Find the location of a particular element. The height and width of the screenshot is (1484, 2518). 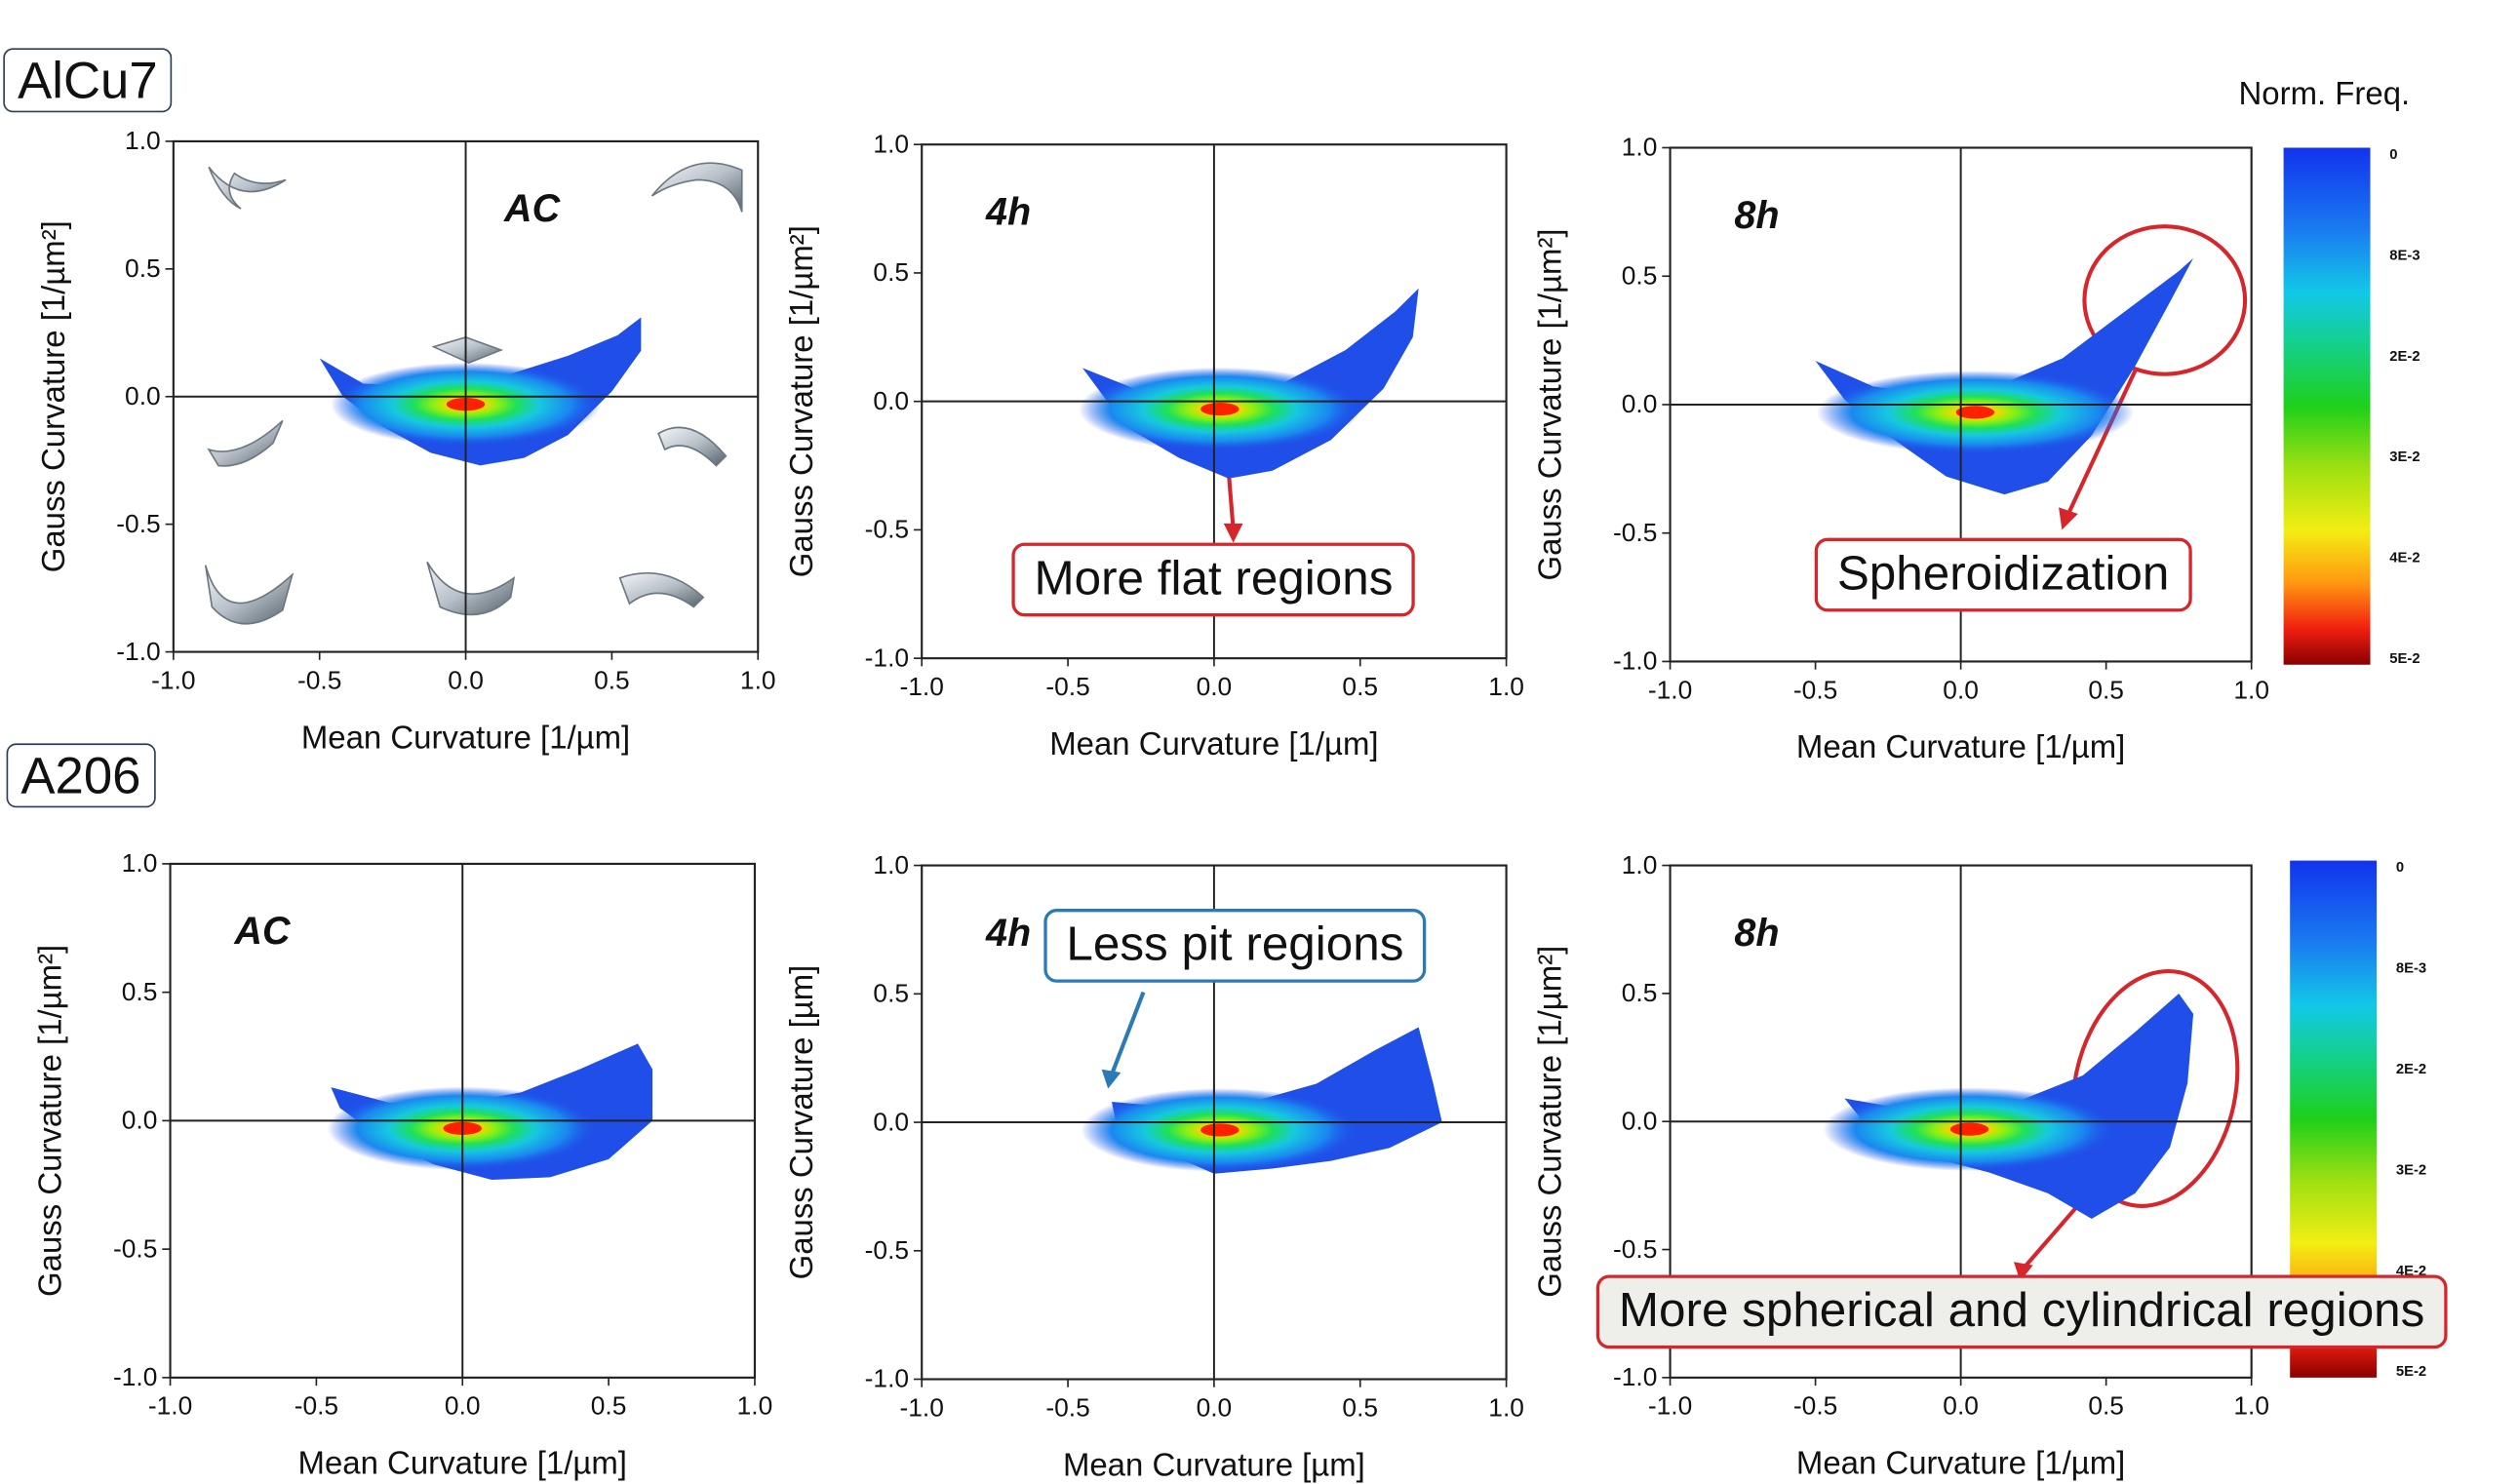

colorbar-tick-label: 8E-3 is located at coordinates (2411, 969).